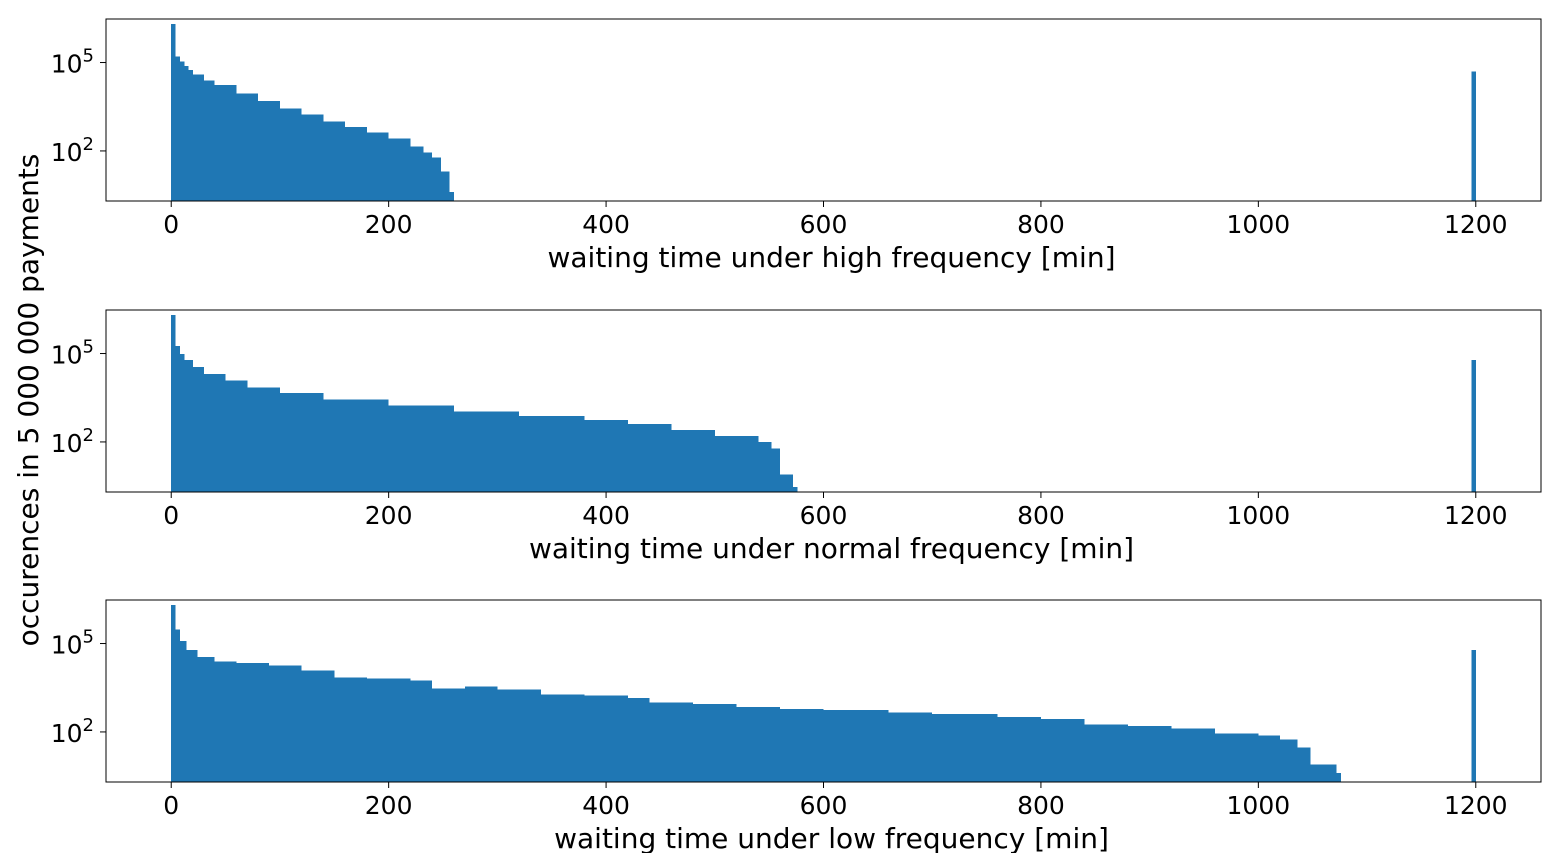 This screenshot has height=853, width=1561. Describe the element at coordinates (831, 257) in the screenshot. I see `x-axis-title: waiting time under high frequency [min]` at that location.